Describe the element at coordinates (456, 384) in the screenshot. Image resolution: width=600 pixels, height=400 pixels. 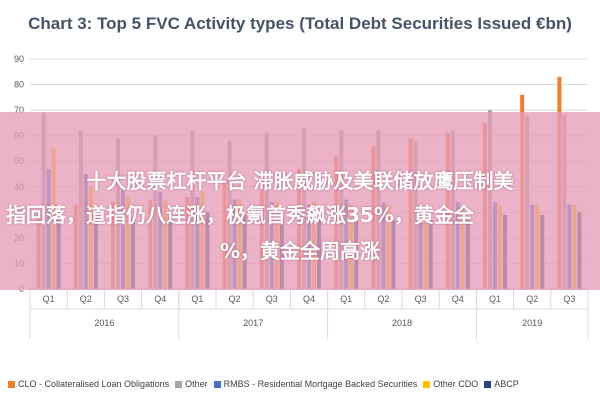
I see `legend-label: Other CDO` at that location.